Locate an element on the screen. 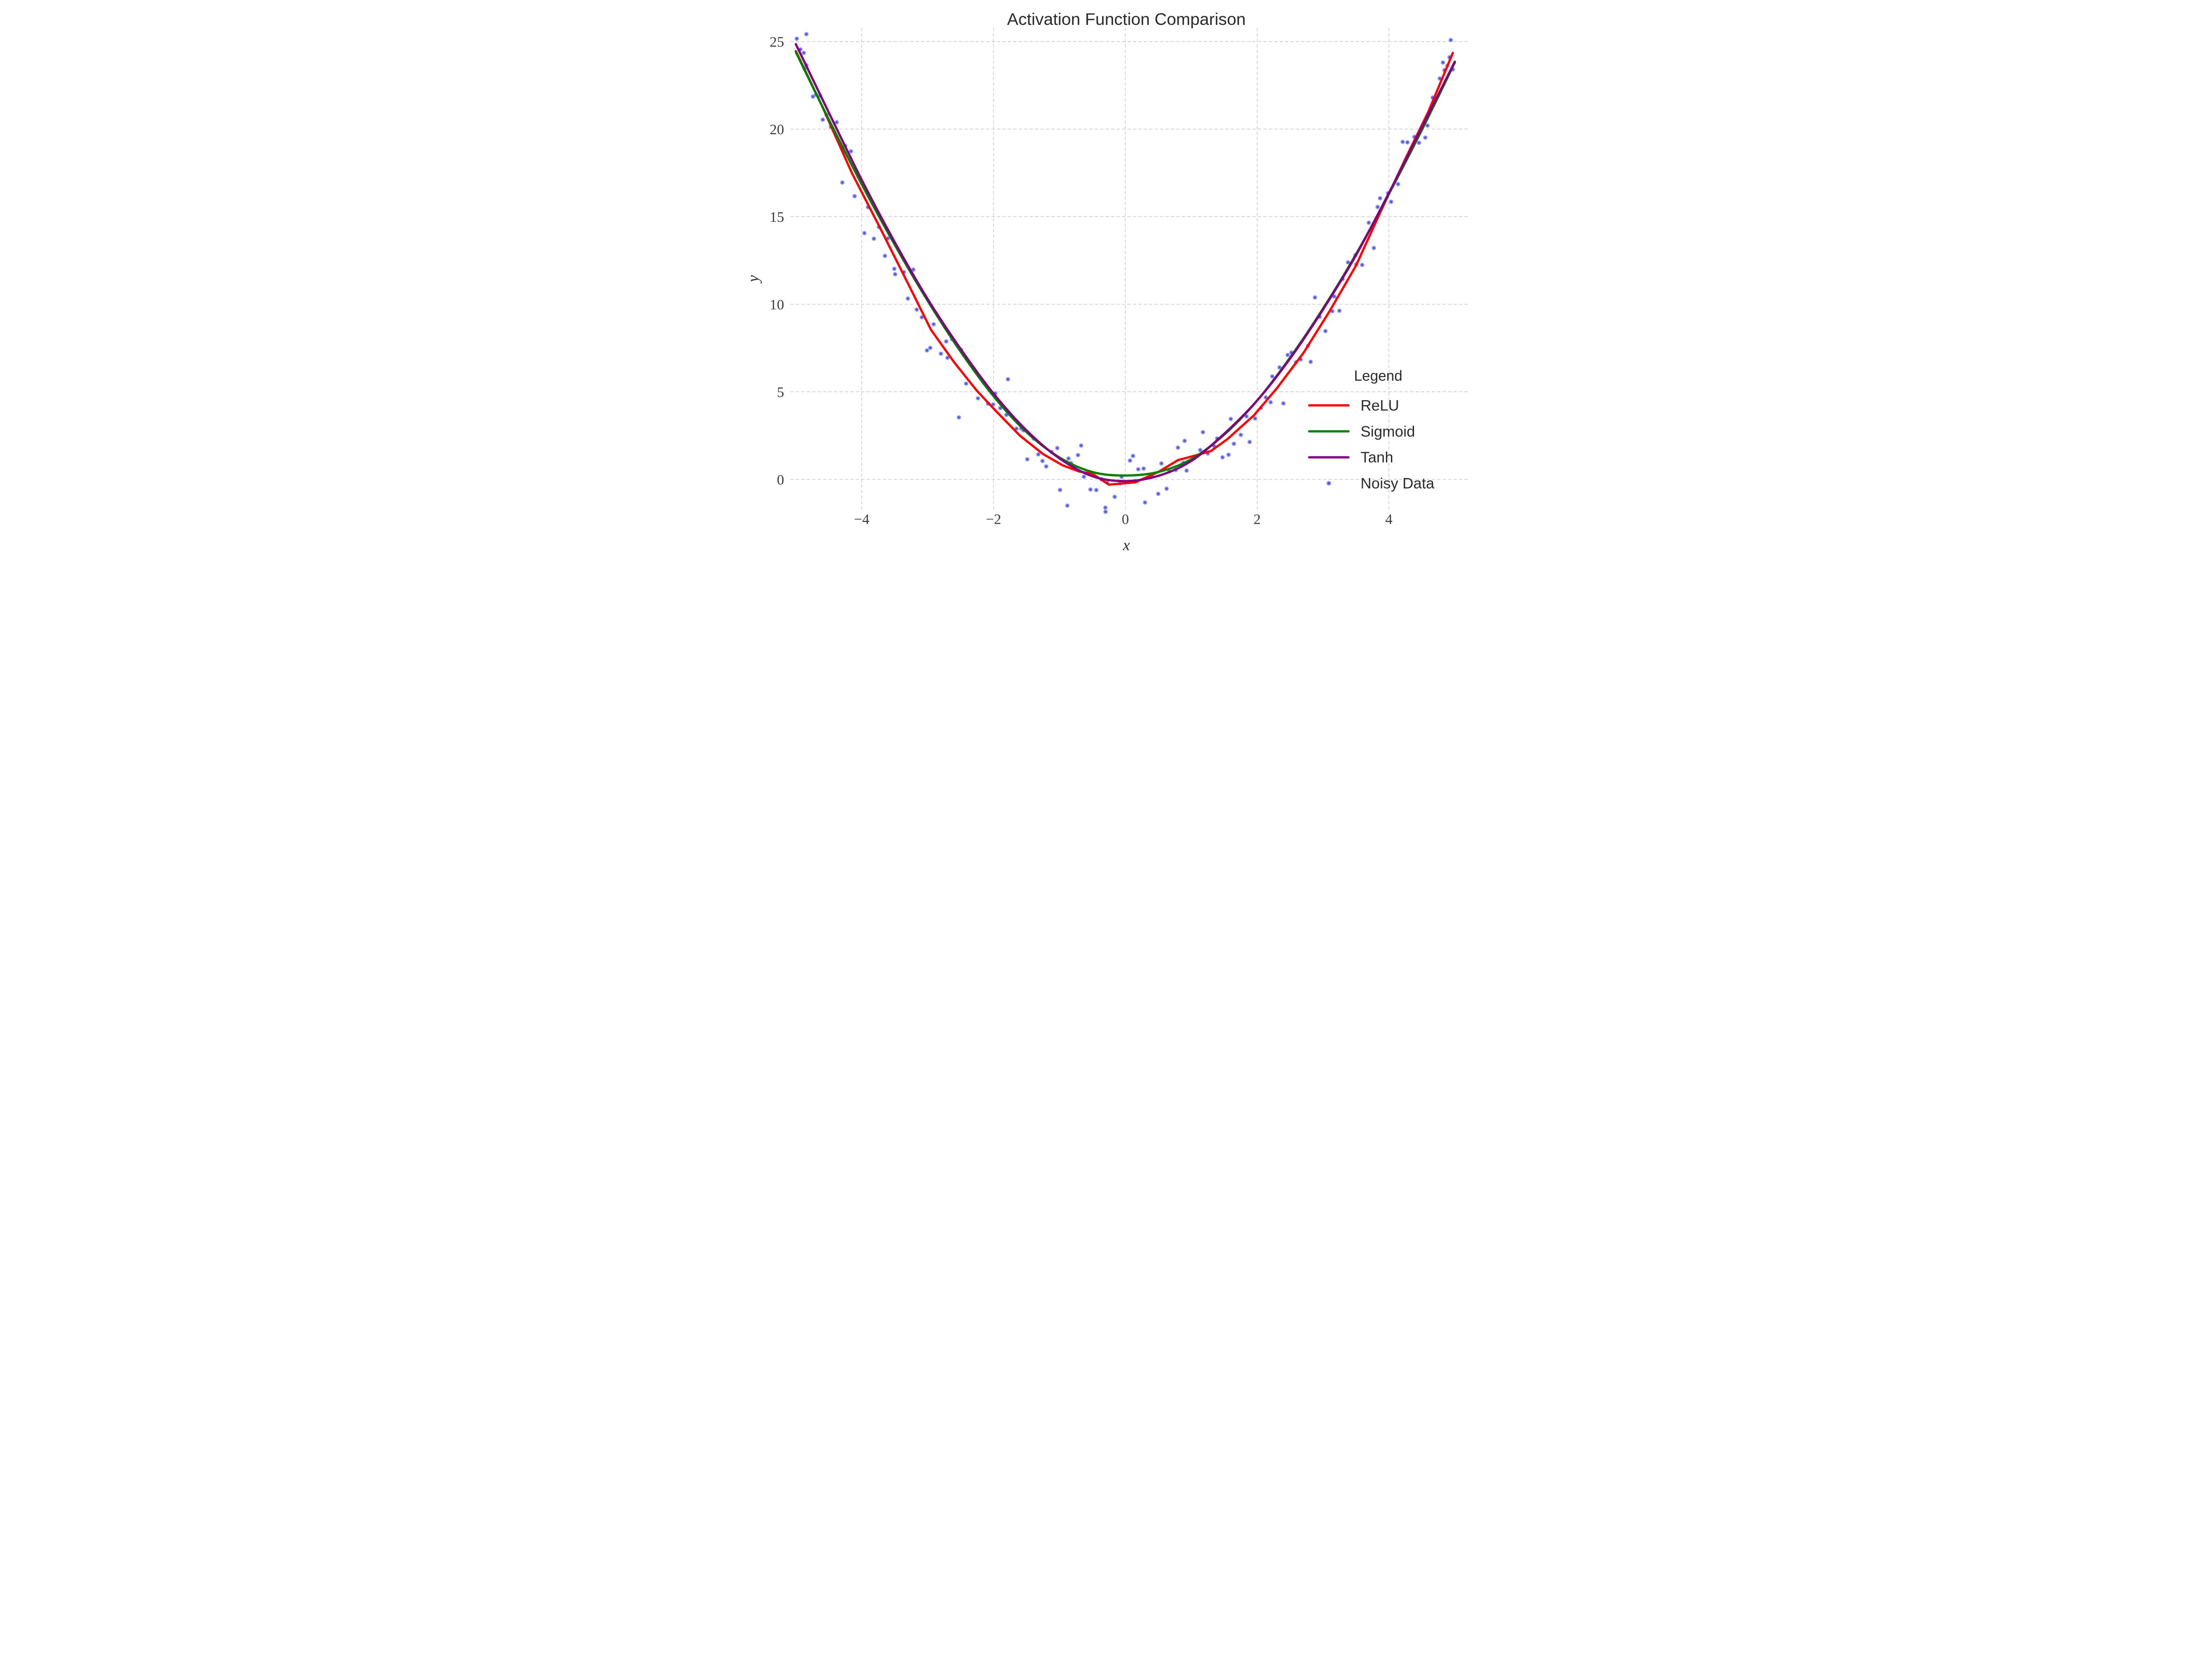  y-tick-label: 5 is located at coordinates (780, 392).